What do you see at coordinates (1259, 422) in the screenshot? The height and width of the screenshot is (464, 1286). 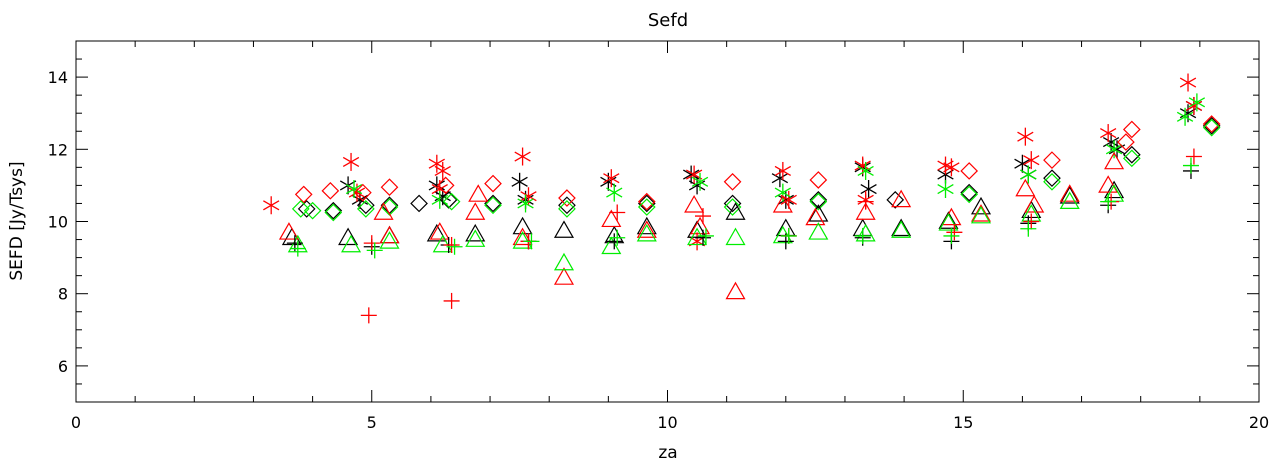 I see `x-tick-label: 20` at bounding box center [1259, 422].